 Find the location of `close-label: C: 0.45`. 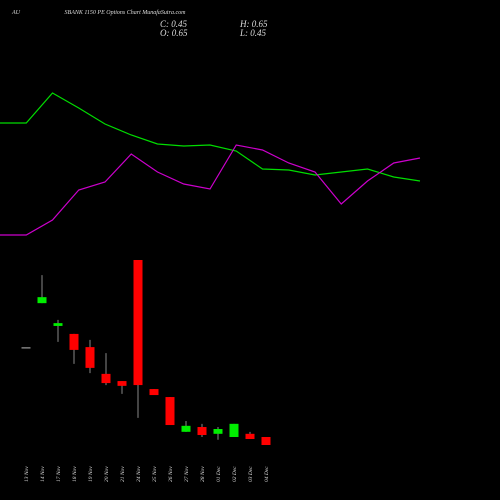

close-label: C: 0.45 is located at coordinates (174, 24).